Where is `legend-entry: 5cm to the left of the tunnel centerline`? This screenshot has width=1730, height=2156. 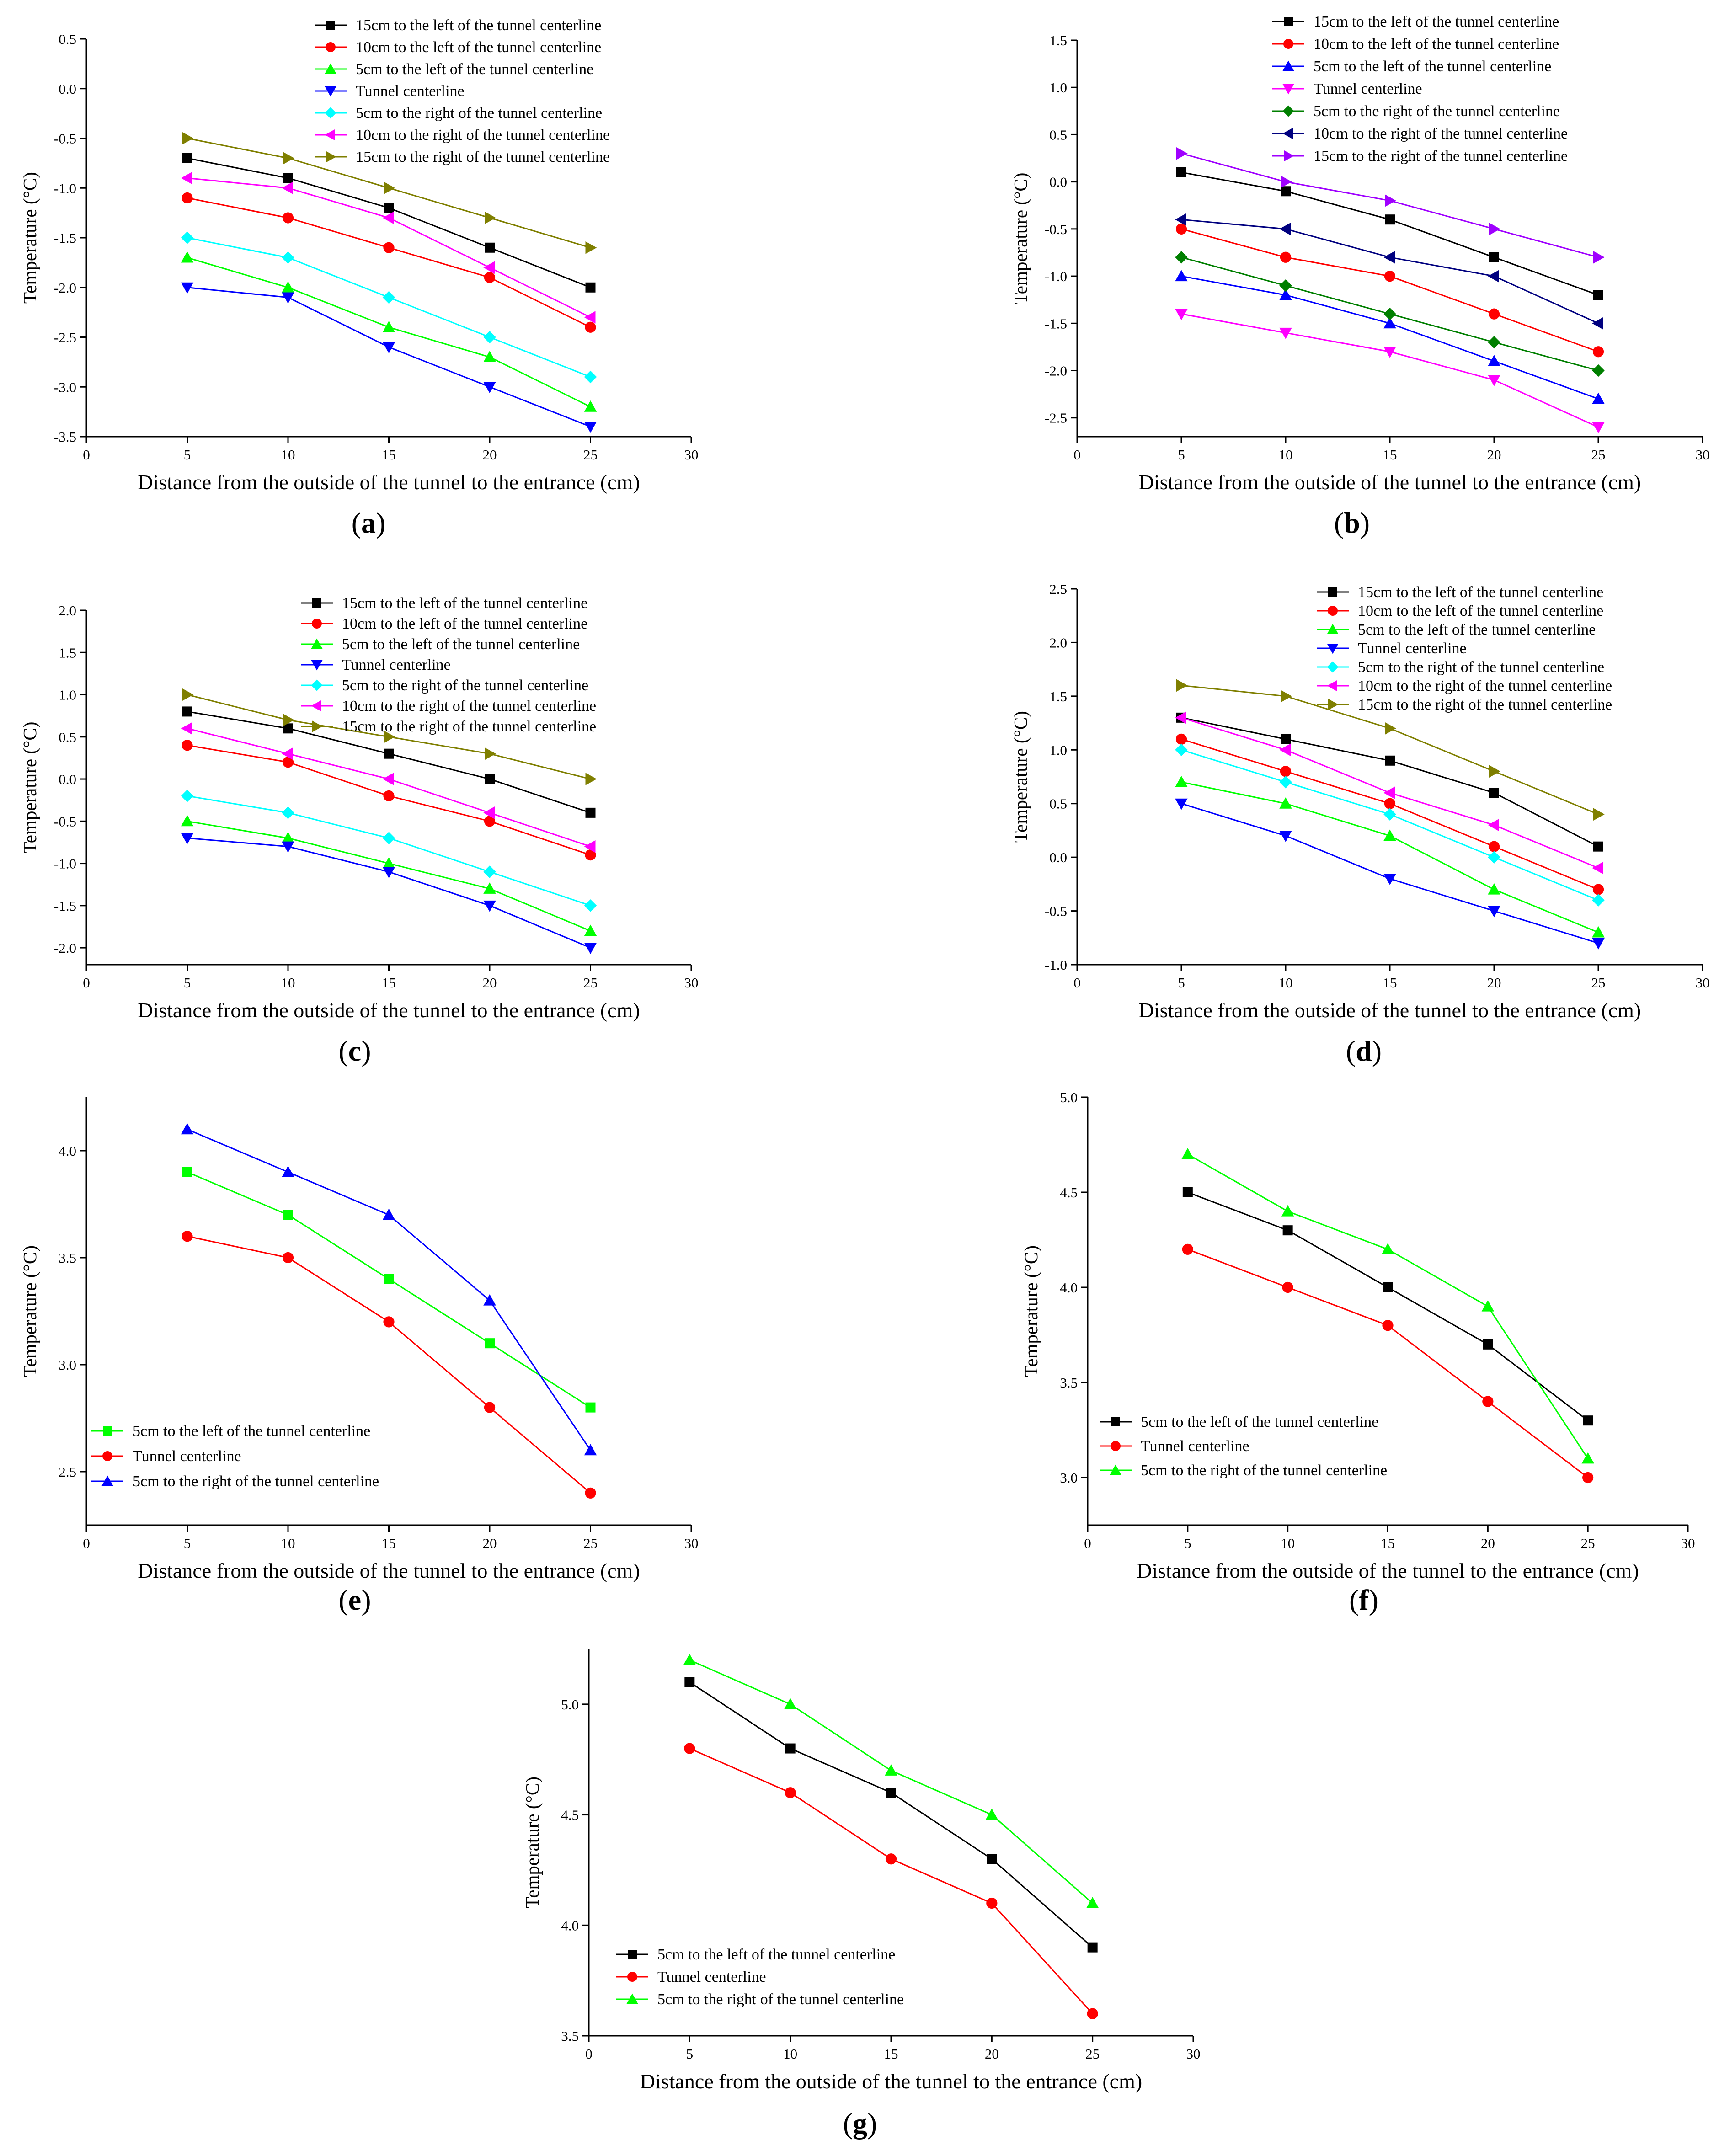 legend-entry: 5cm to the left of the tunnel centerline is located at coordinates (461, 644).